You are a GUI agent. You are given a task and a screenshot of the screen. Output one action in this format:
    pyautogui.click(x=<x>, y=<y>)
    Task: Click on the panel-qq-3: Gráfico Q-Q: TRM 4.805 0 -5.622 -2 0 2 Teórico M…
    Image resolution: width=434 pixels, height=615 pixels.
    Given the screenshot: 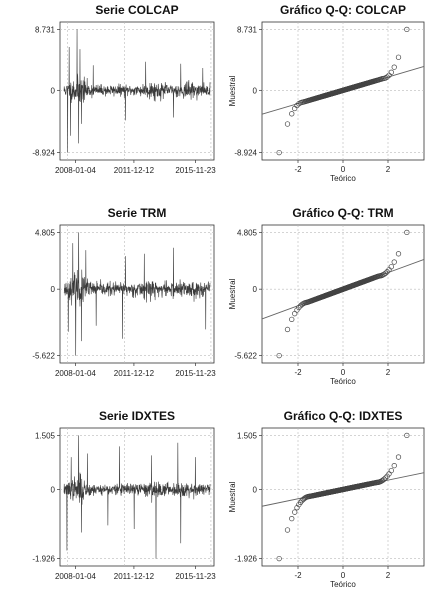 What is the action you would take?
    pyautogui.click(x=326, y=296)
    